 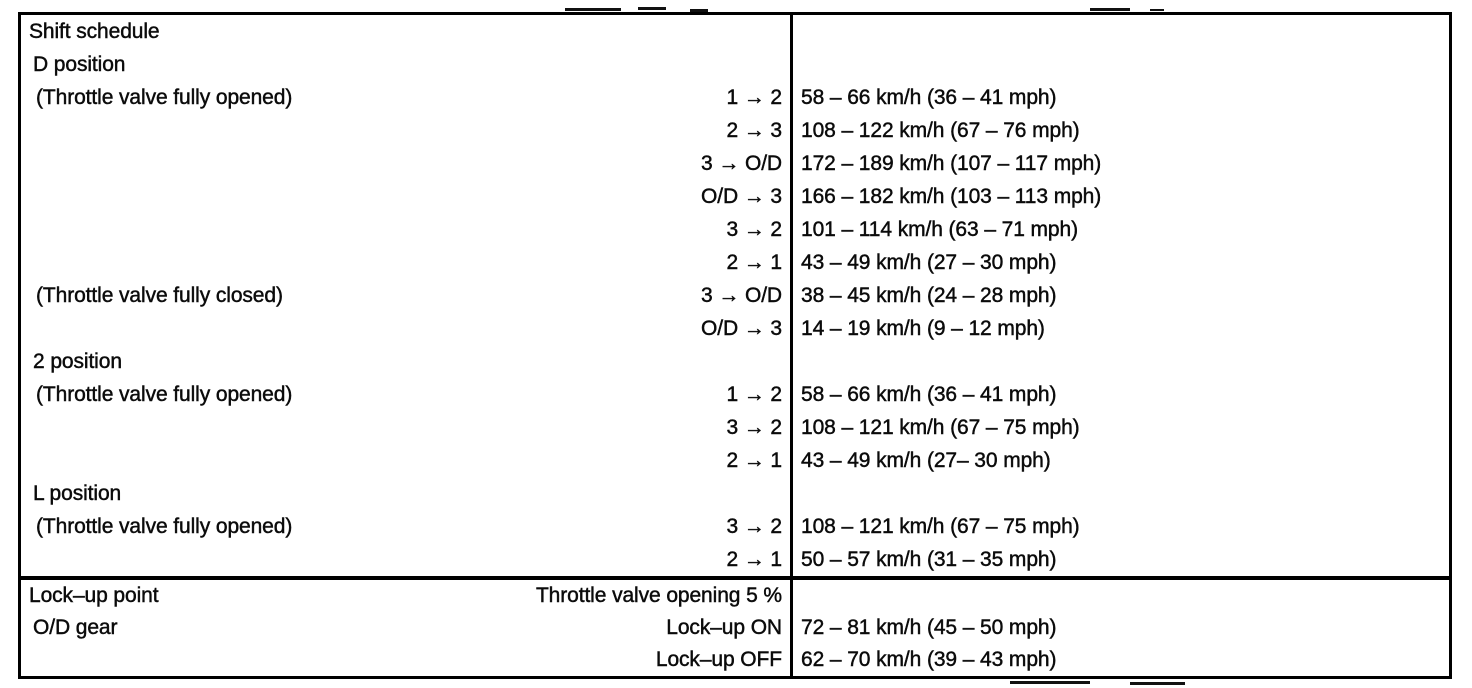 I want to click on speed-range-value: 62 – 70 km/h (39 – 43 mph), so click(x=929, y=659).